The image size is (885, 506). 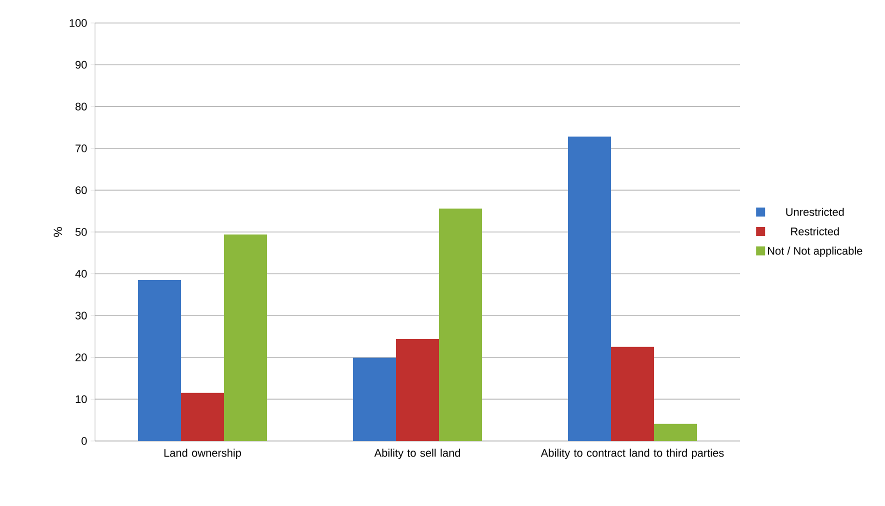 I want to click on y-tick-label: 50, so click(x=81, y=232).